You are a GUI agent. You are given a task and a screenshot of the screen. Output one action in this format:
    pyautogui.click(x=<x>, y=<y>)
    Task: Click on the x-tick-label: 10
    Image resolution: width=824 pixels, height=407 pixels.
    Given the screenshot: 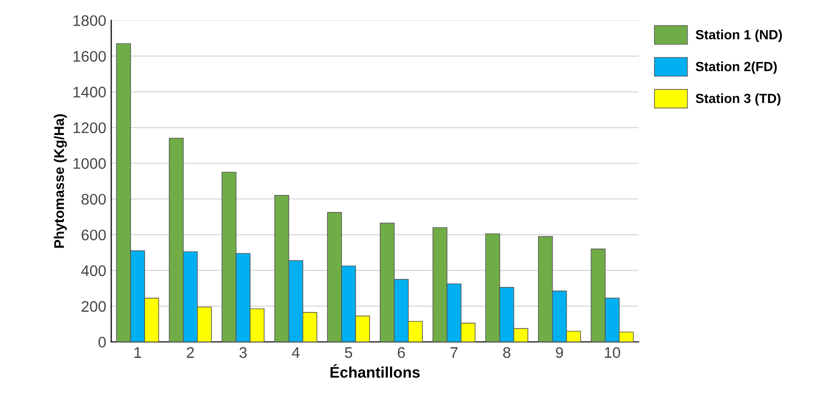 What is the action you would take?
    pyautogui.click(x=612, y=352)
    